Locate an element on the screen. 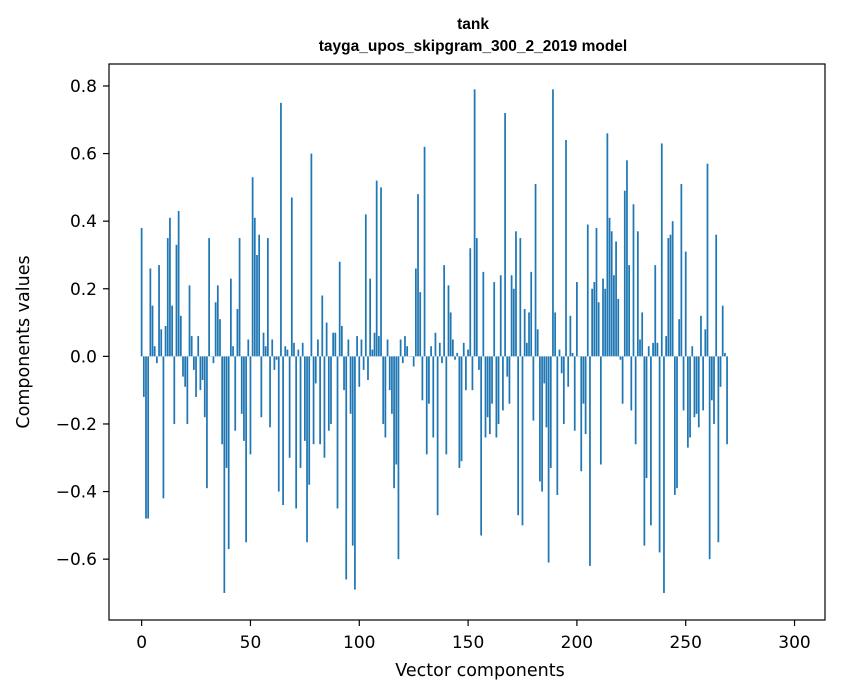  y-tick-label: 0.4 is located at coordinates (83, 222).